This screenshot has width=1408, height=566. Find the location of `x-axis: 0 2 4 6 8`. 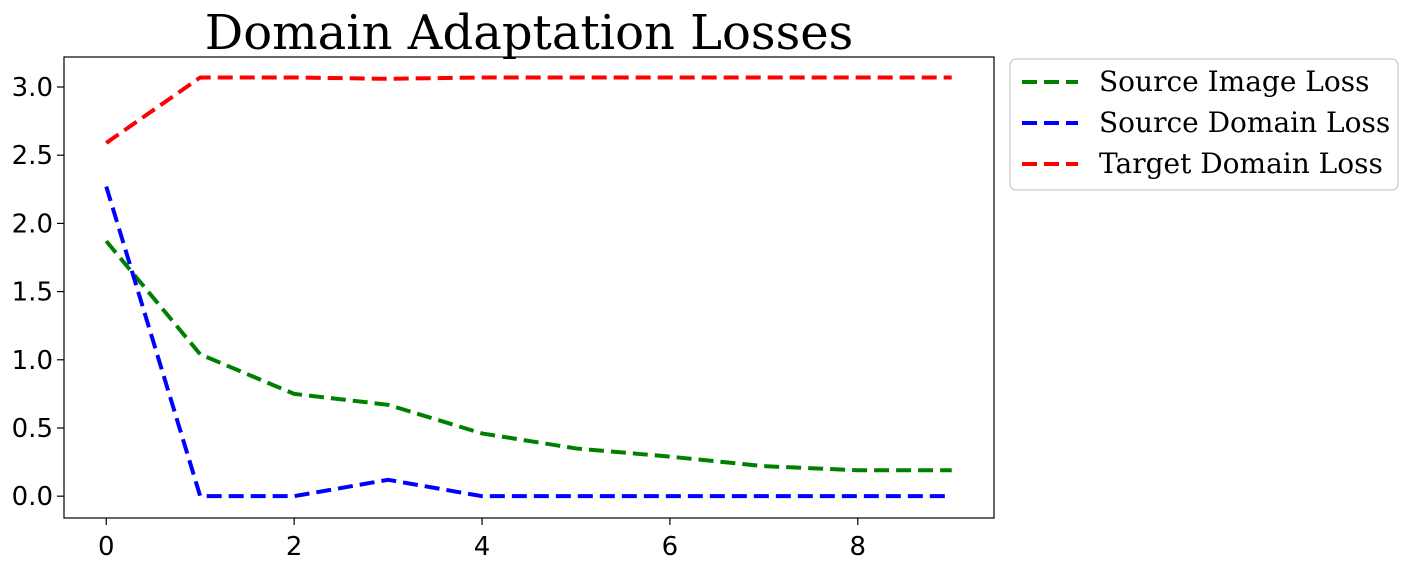

x-axis: 0 2 4 6 8 is located at coordinates (482, 540).